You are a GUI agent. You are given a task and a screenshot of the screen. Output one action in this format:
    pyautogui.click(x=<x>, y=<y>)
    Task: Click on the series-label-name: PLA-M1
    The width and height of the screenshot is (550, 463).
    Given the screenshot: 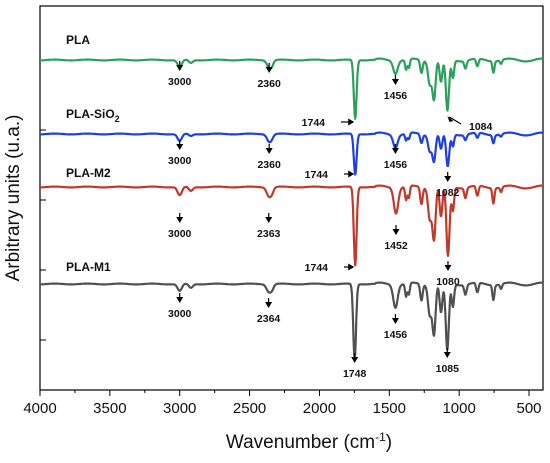 What is the action you would take?
    pyautogui.click(x=88, y=267)
    